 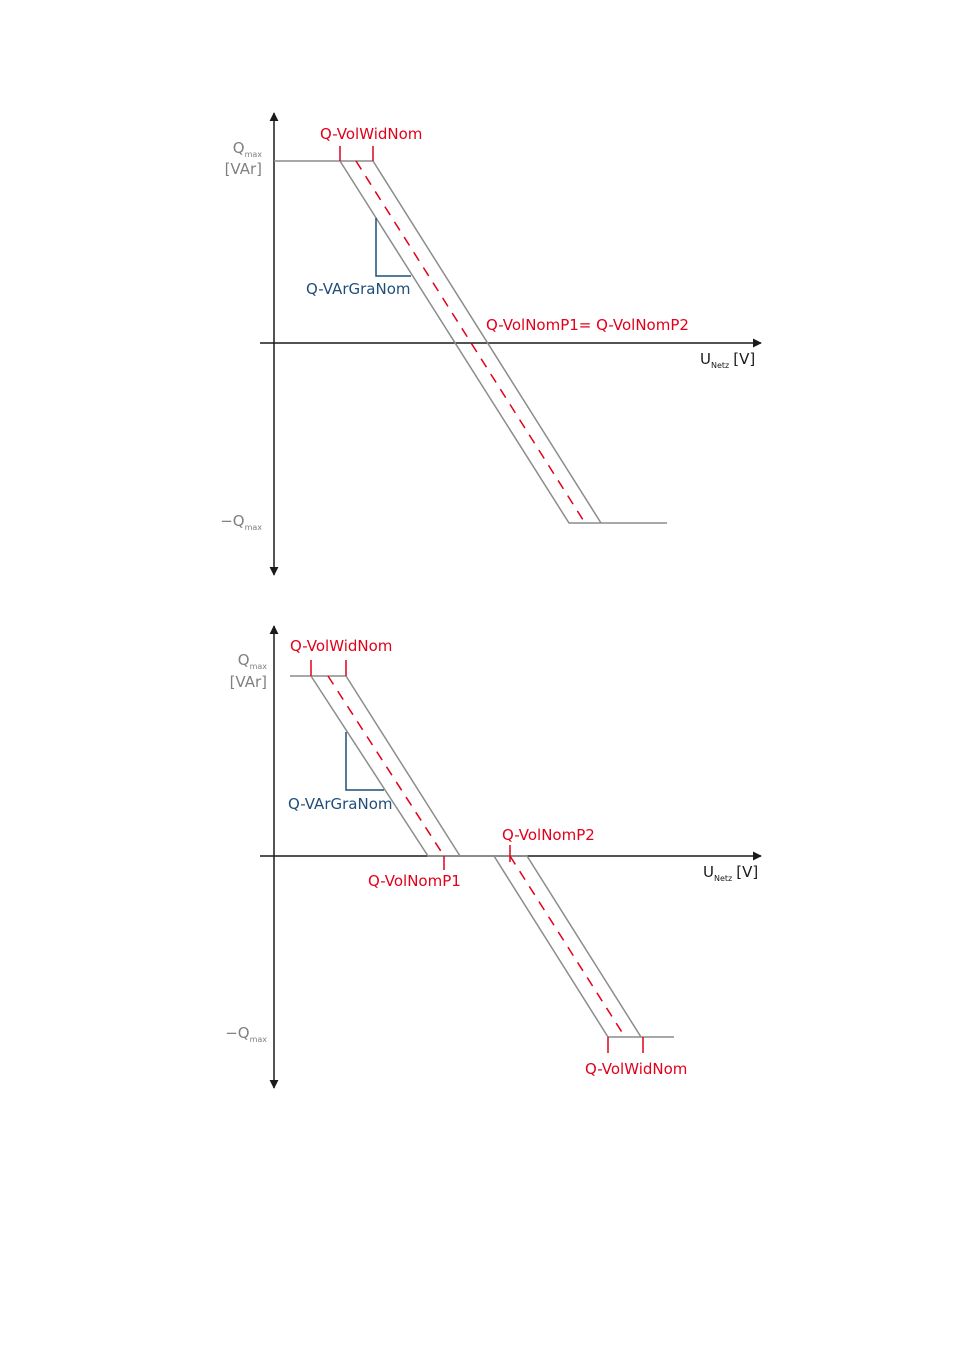 I want to click on annotation: Q-VolNomP2, so click(x=548, y=835).